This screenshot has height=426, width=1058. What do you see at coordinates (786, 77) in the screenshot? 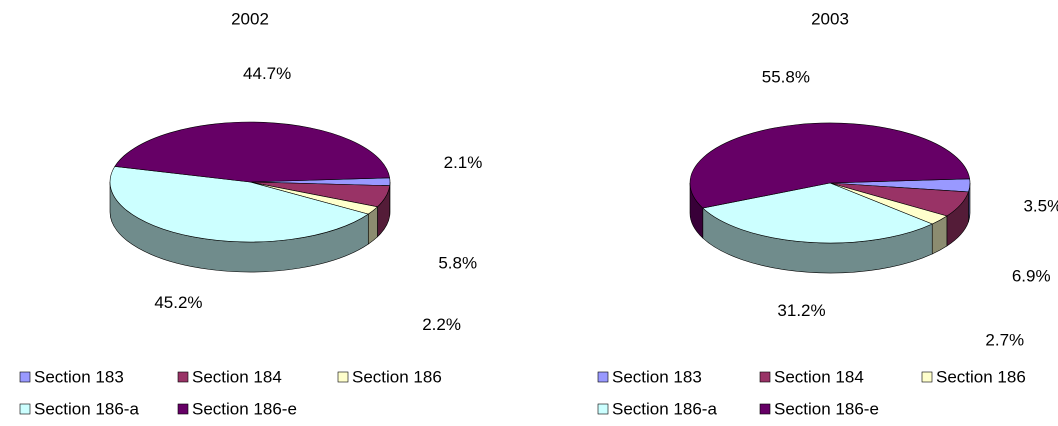
I see `value-label: 55.8%` at bounding box center [786, 77].